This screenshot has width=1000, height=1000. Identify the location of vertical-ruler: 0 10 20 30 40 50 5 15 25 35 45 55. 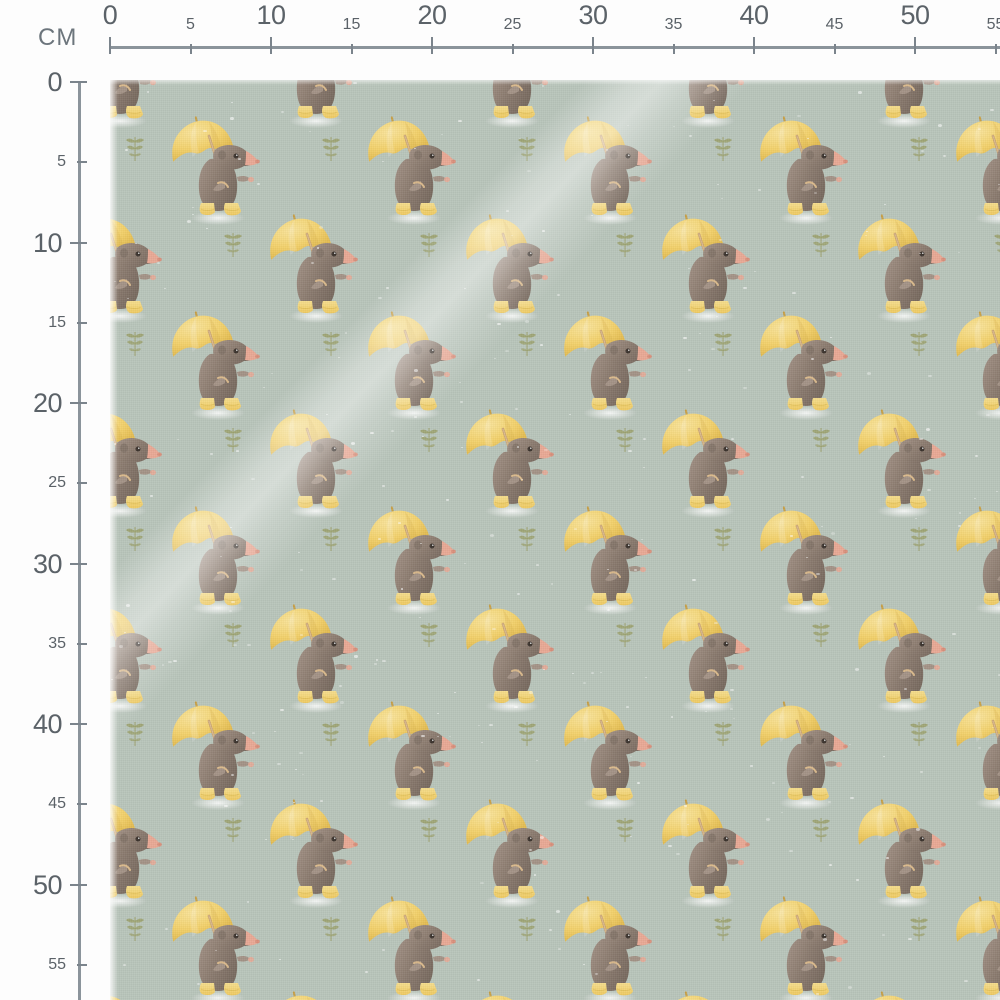
(55, 500).